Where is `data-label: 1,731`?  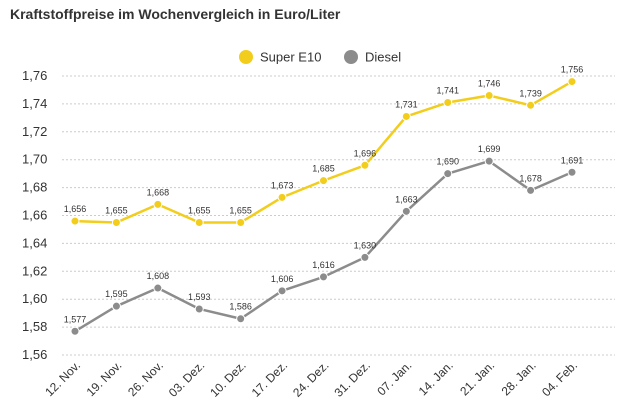 data-label: 1,731 is located at coordinates (406, 104).